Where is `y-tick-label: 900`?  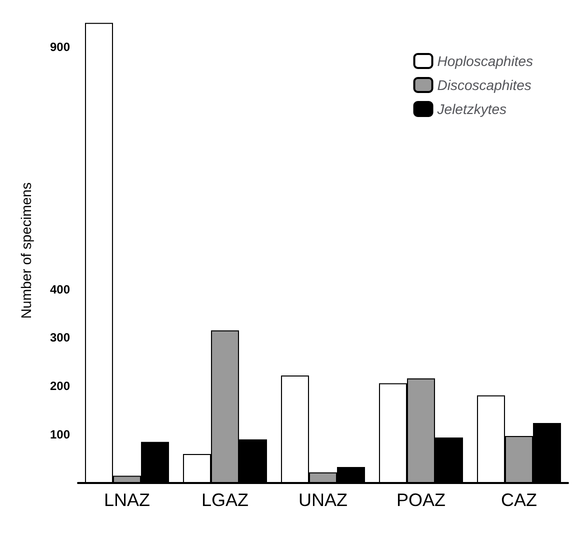 y-tick-label: 900 is located at coordinates (60, 47).